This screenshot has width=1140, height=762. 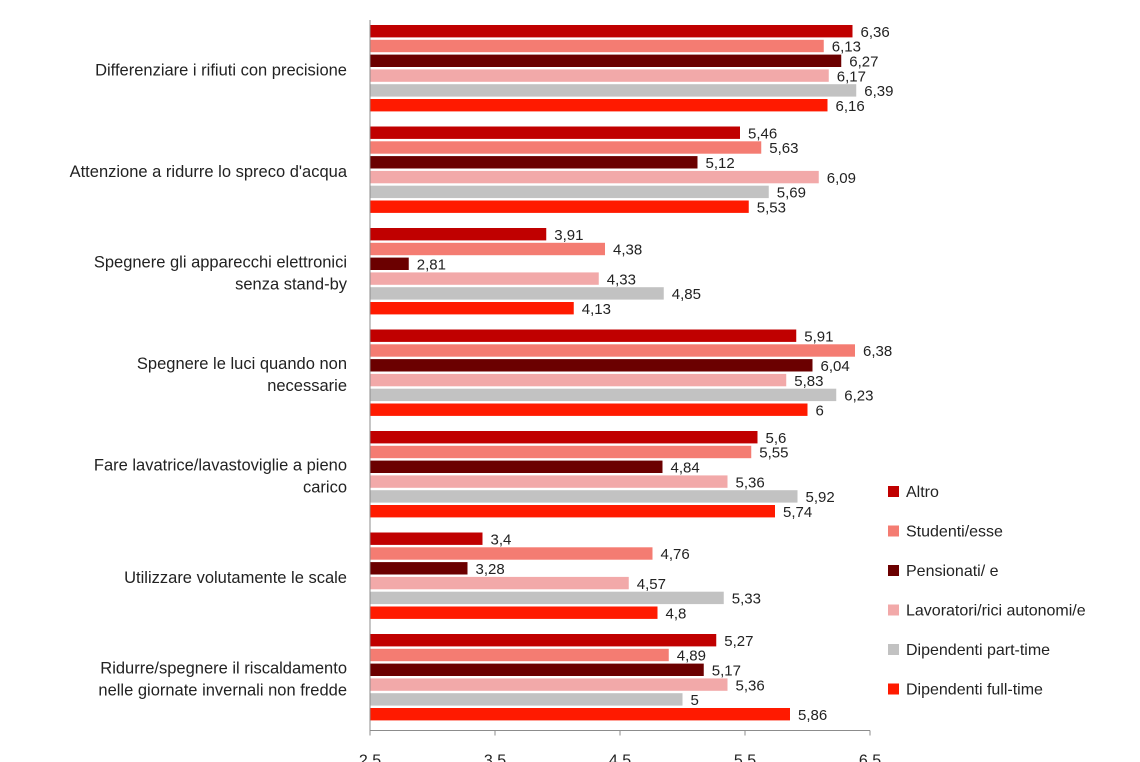 What do you see at coordinates (835, 366) in the screenshot?
I see `data-label: 6,04` at bounding box center [835, 366].